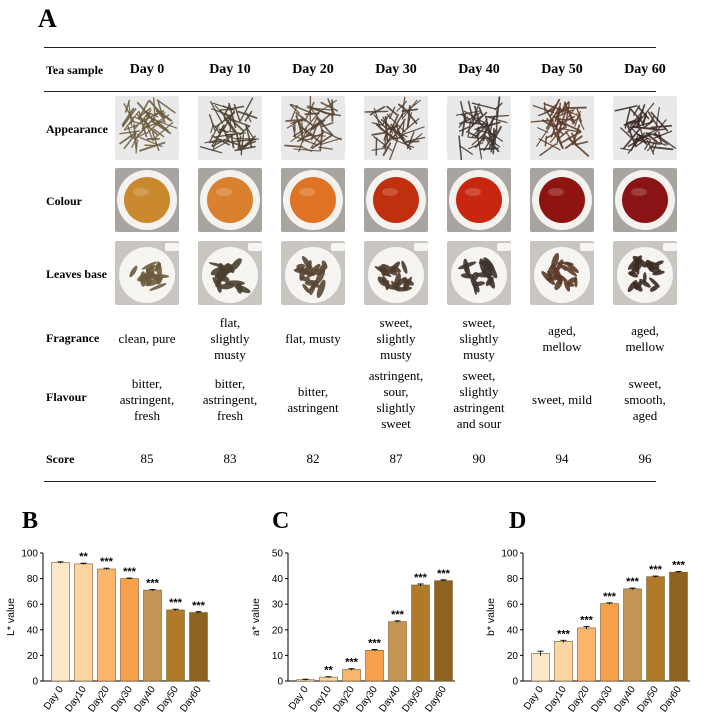 This screenshot has width=706, height=725. I want to click on flavour-cell: sweet, mild, so click(562, 400).